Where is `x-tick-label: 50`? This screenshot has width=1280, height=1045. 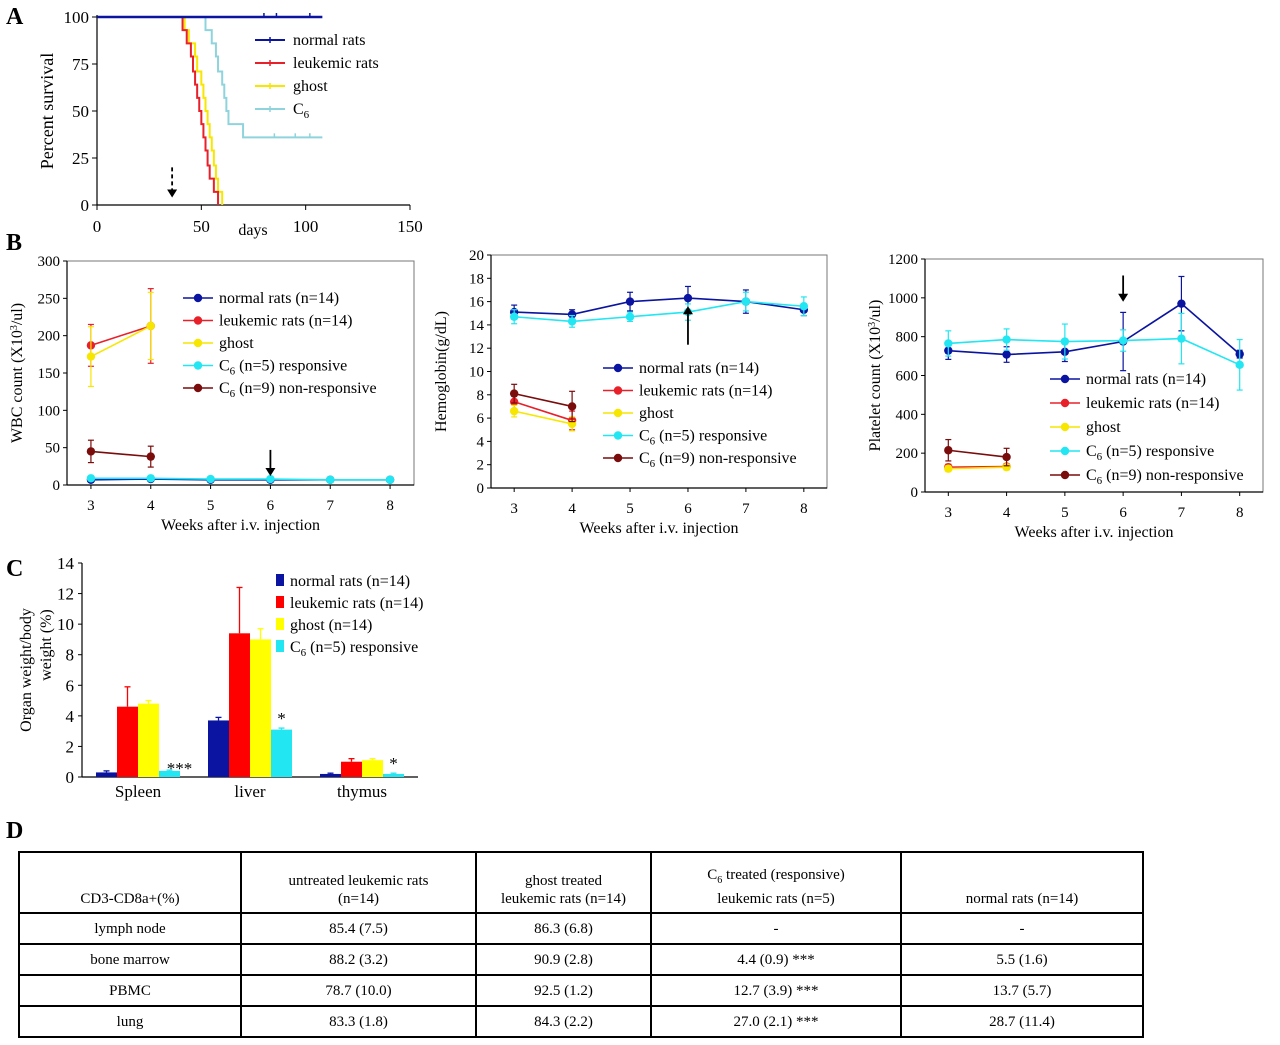 x-tick-label: 50 is located at coordinates (201, 226).